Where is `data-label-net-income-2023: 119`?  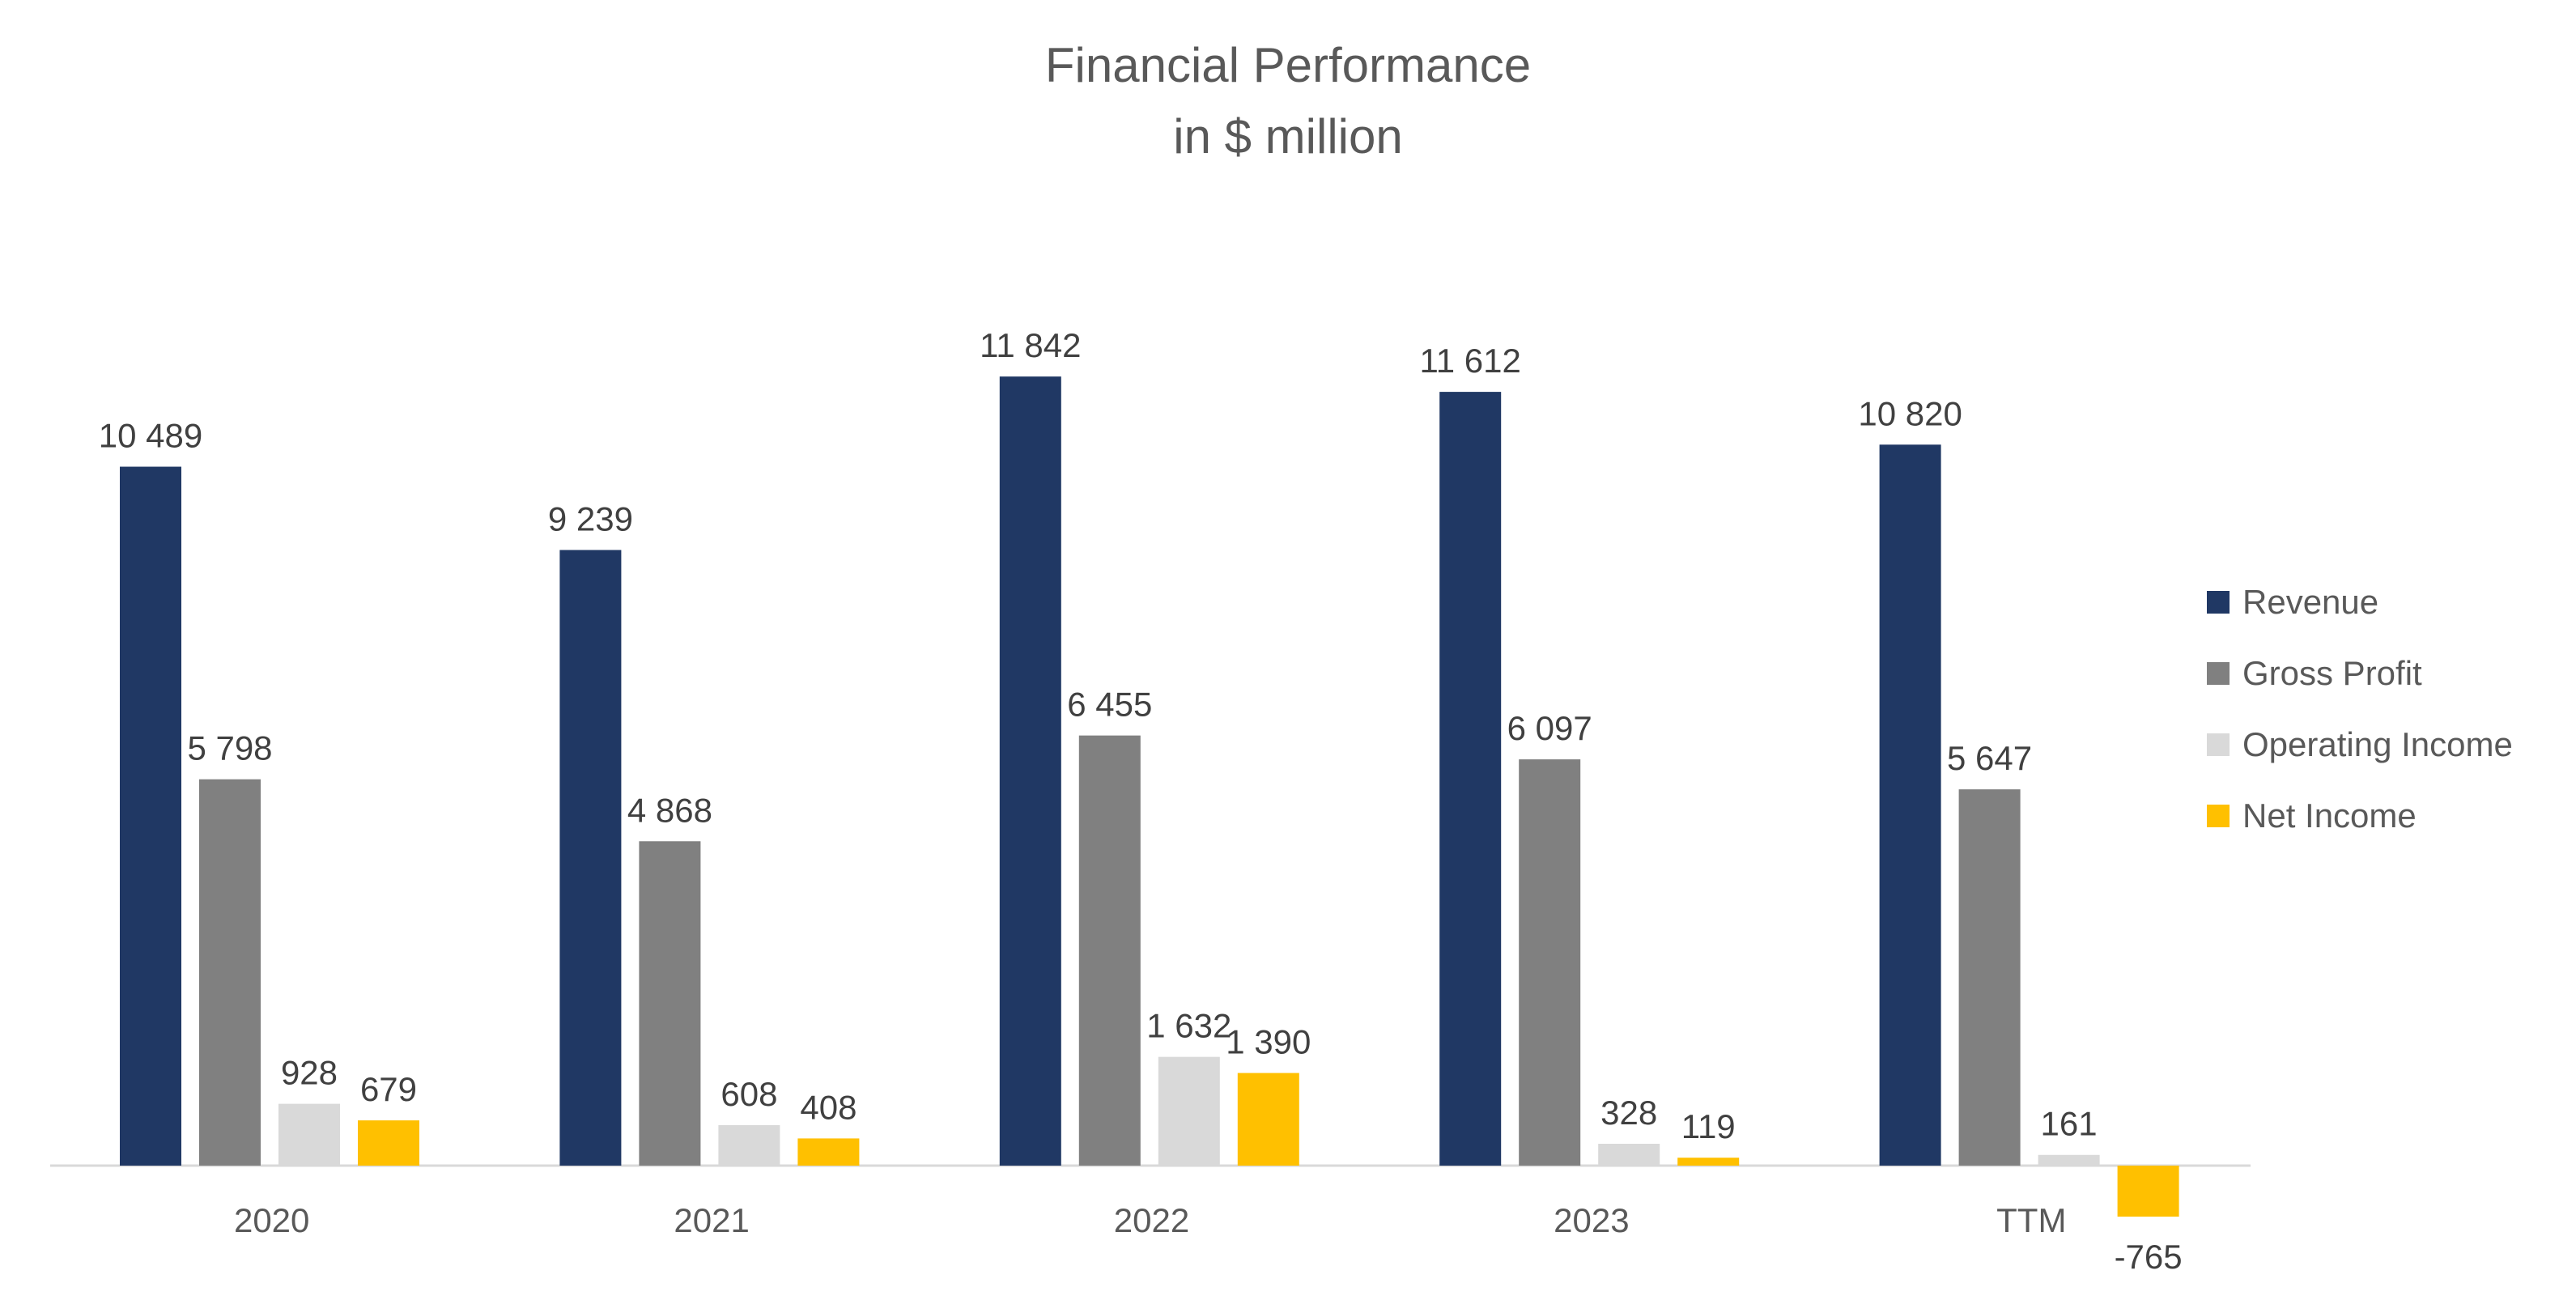 data-label-net-income-2023: 119 is located at coordinates (1708, 1126).